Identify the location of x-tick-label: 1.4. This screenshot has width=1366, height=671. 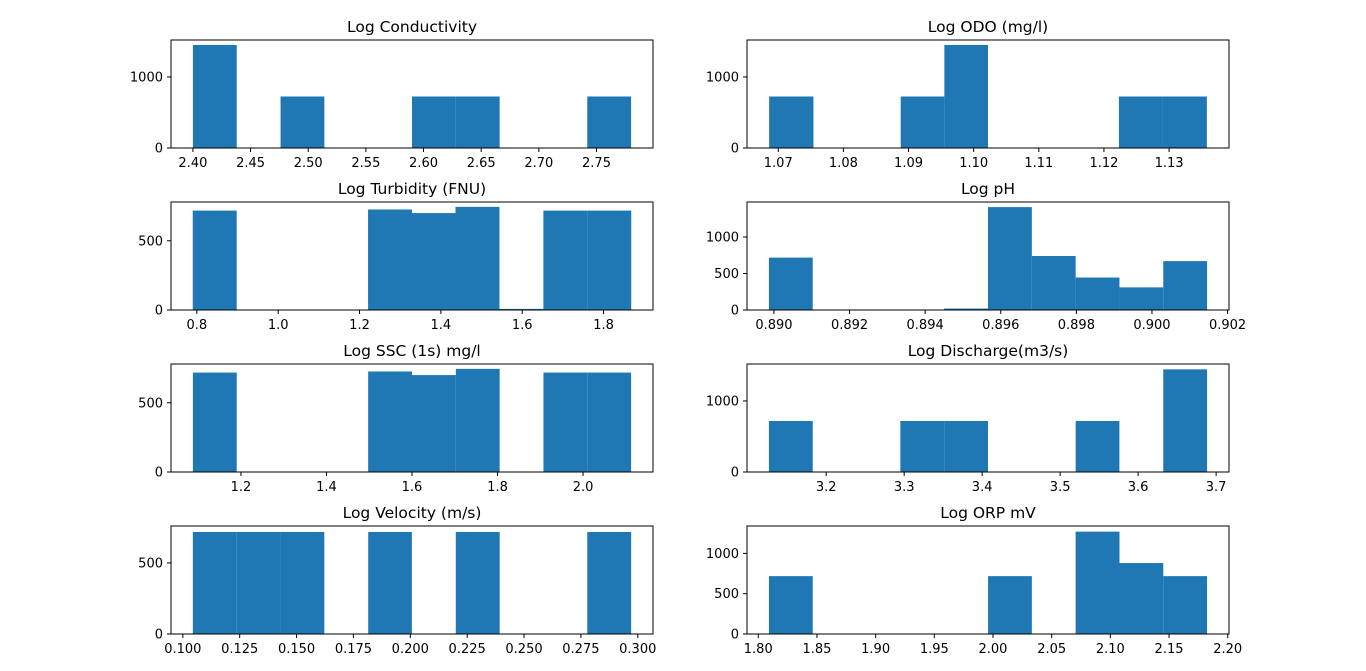
(326, 487).